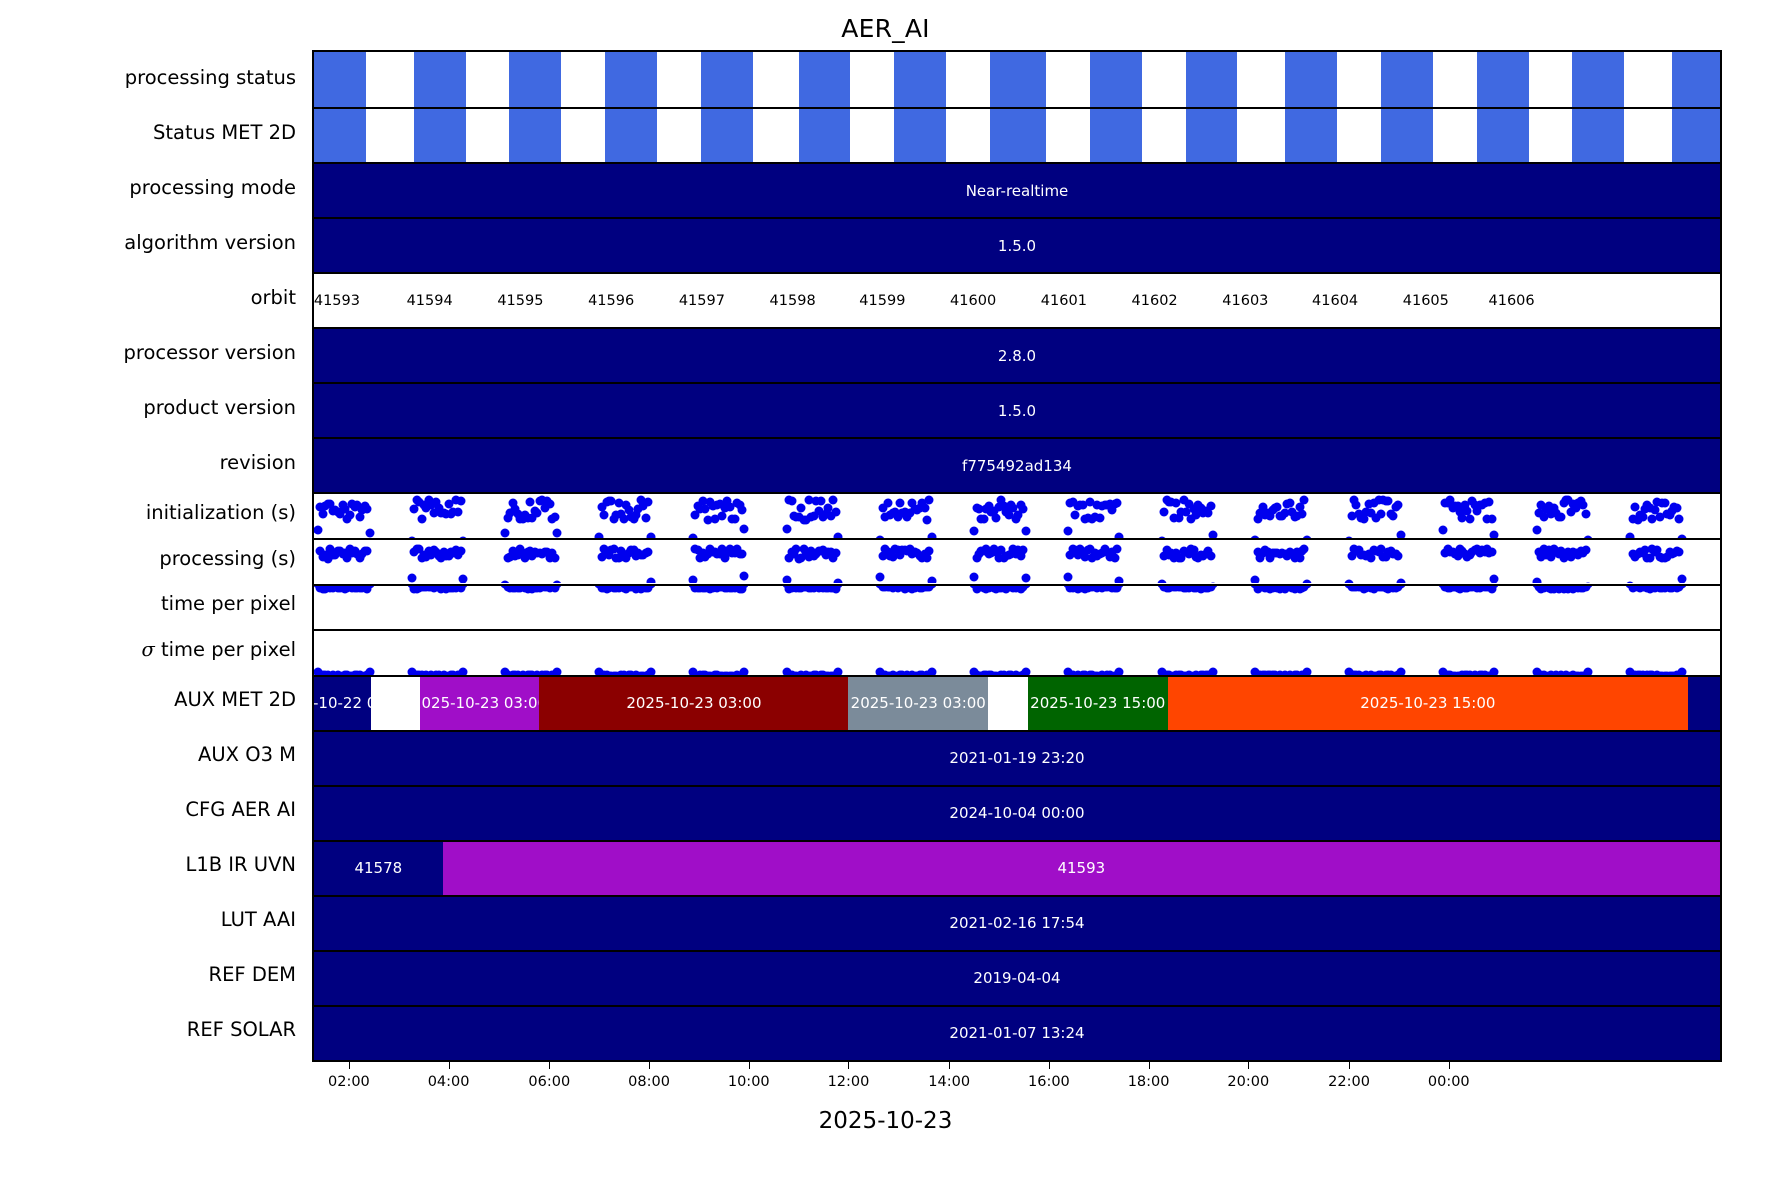 The width and height of the screenshot is (1771, 1181). Describe the element at coordinates (885, 28) in the screenshot. I see `page-title: AER_AI` at that location.